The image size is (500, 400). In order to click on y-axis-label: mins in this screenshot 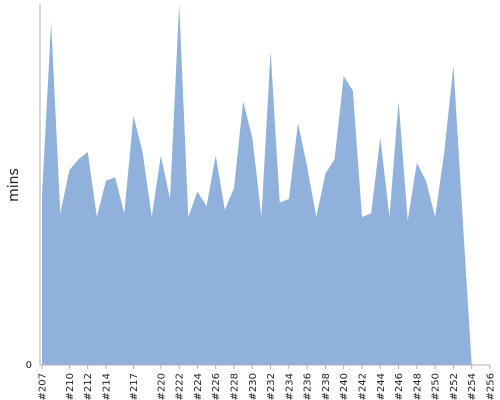, I will do `click(14, 185)`.